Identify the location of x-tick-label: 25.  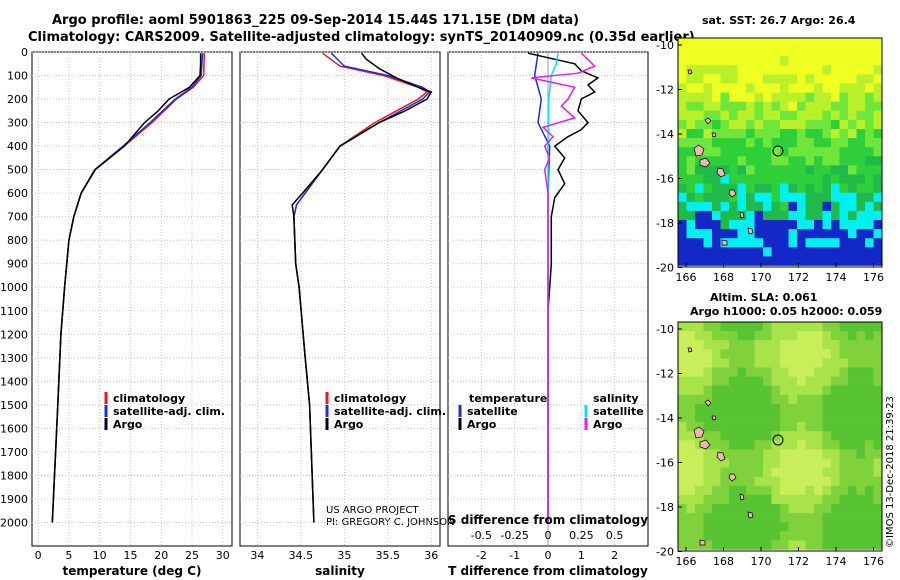
(192, 555).